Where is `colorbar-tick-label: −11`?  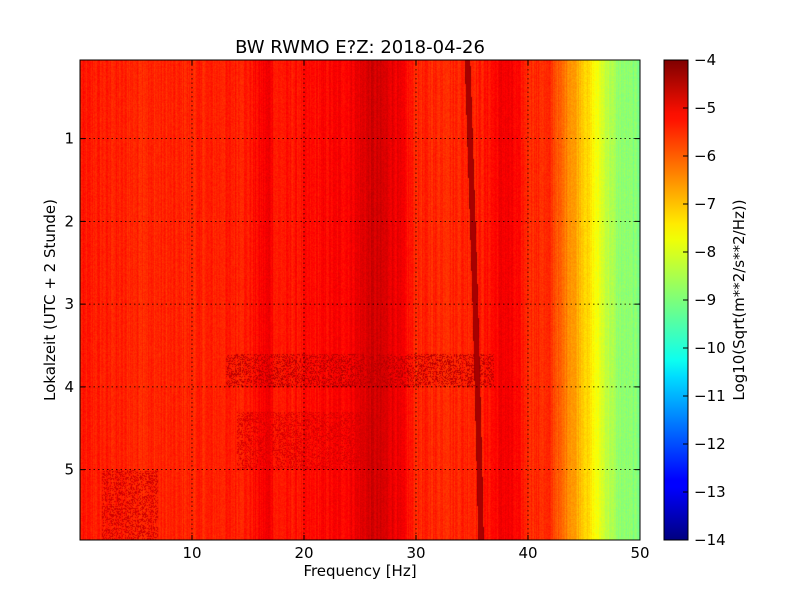
colorbar-tick-label: −11 is located at coordinates (710, 396).